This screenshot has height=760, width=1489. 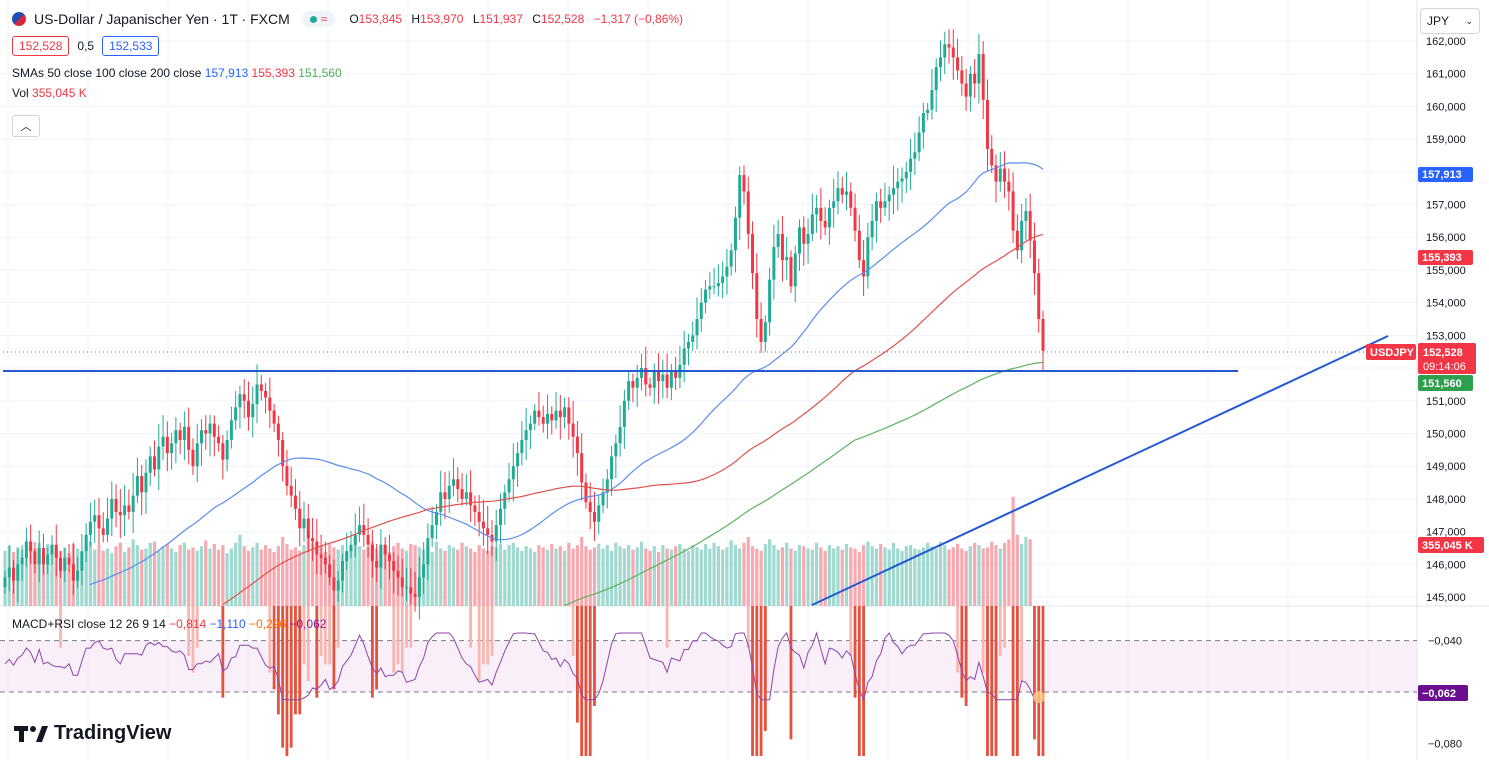 What do you see at coordinates (41, 46) in the screenshot?
I see `sell-button: 152,528` at bounding box center [41, 46].